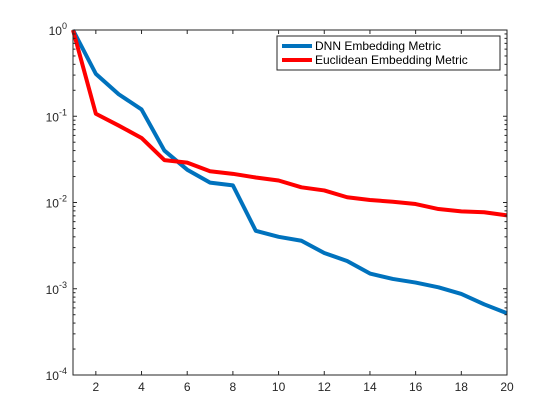 This screenshot has width=560, height=420. Describe the element at coordinates (56, 115) in the screenshot. I see `y-tick-label: 10⁻¹` at that location.